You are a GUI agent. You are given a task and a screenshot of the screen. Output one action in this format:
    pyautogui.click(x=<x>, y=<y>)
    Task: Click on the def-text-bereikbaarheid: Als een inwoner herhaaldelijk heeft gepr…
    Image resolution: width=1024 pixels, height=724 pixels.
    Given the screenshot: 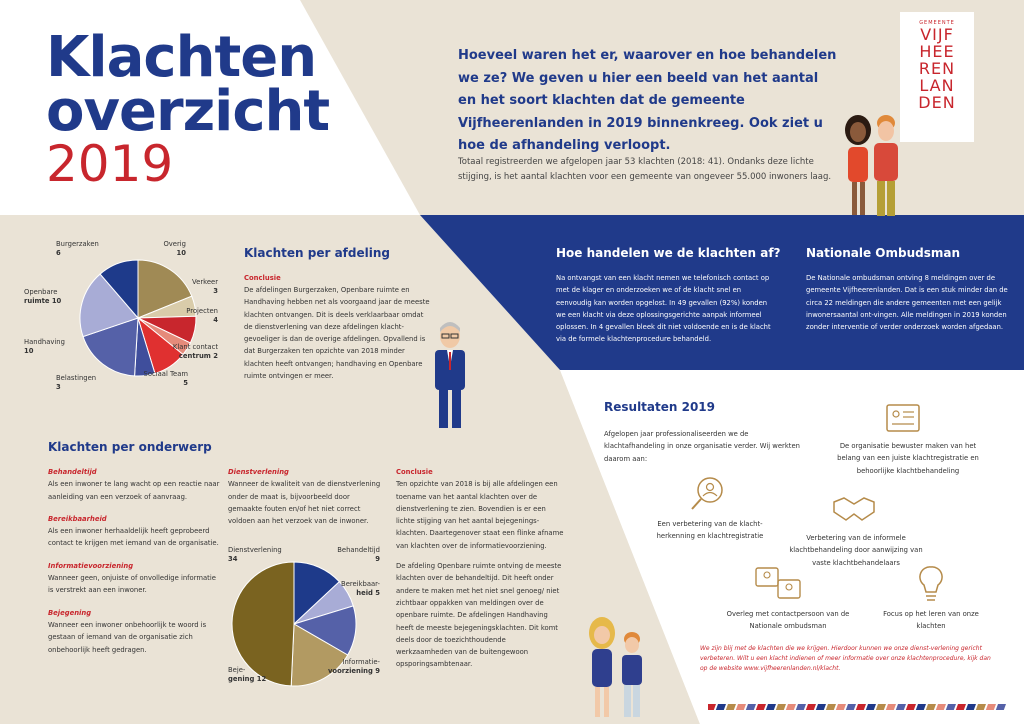 What is the action you would take?
    pyautogui.click(x=133, y=537)
    